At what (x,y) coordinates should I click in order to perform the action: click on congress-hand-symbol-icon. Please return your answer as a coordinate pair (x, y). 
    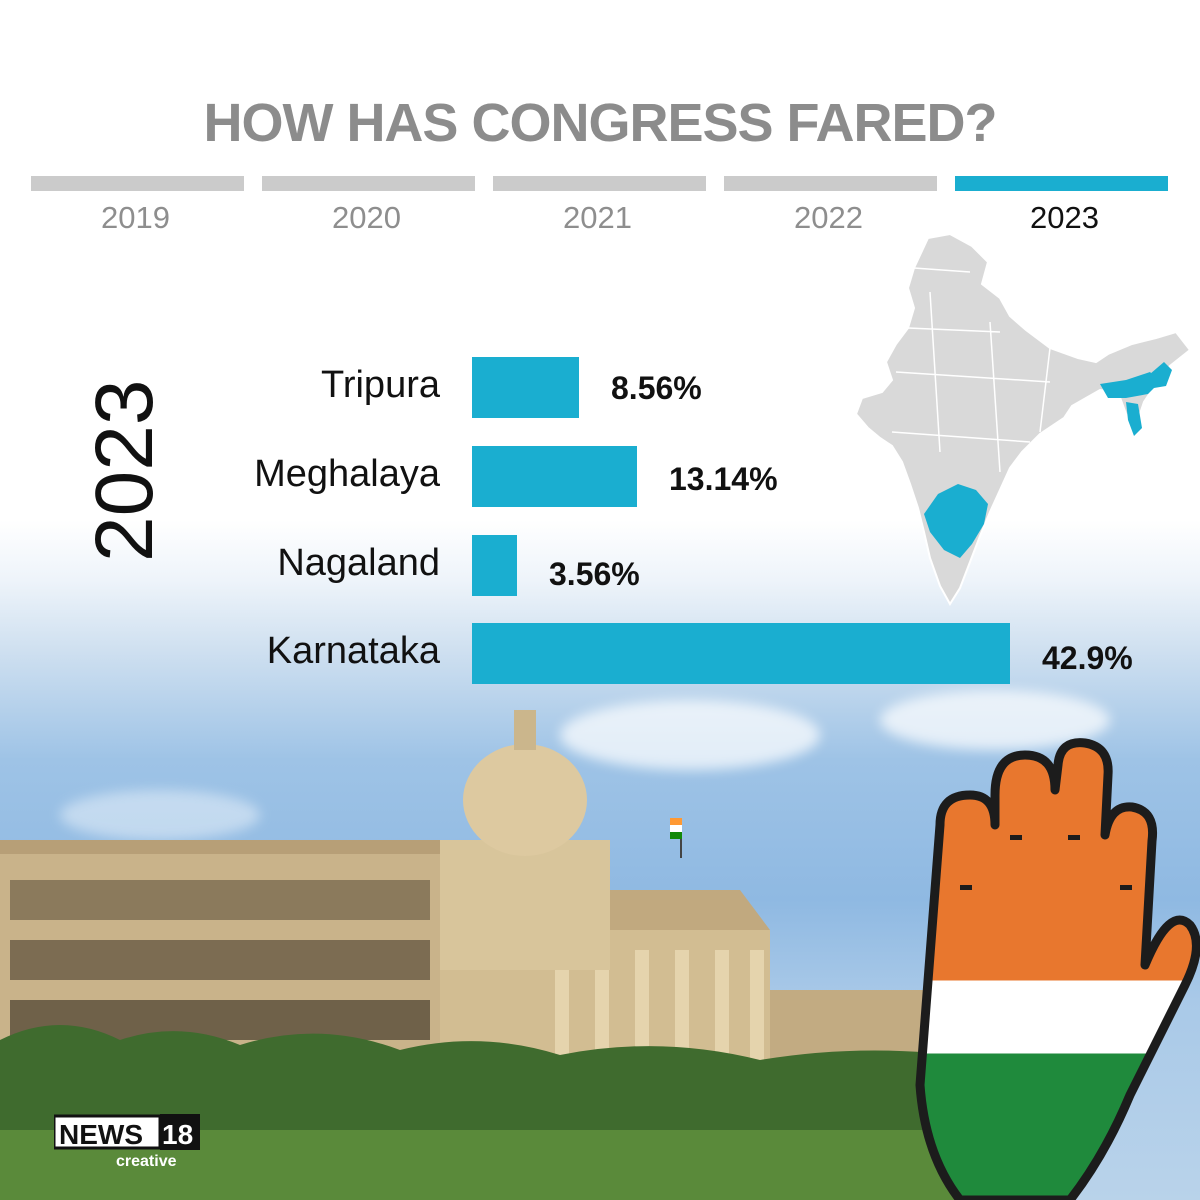
    Looking at the image, I should click on (1057, 969).